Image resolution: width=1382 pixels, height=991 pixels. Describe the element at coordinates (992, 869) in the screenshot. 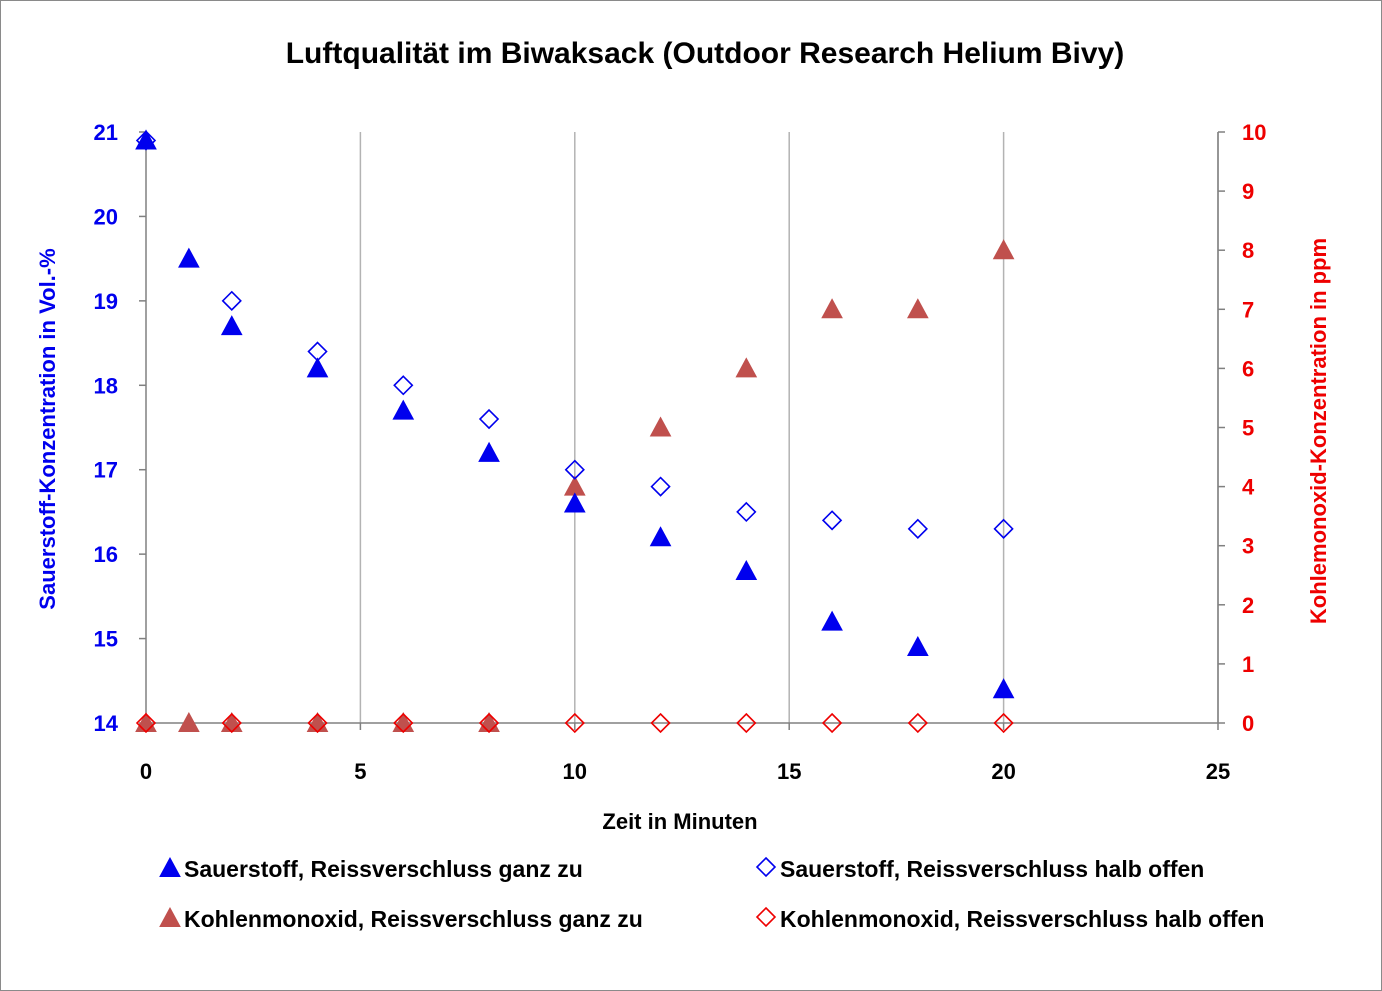

I see `legend-label: Sauerstoff, Reissverschluss halb offen` at that location.